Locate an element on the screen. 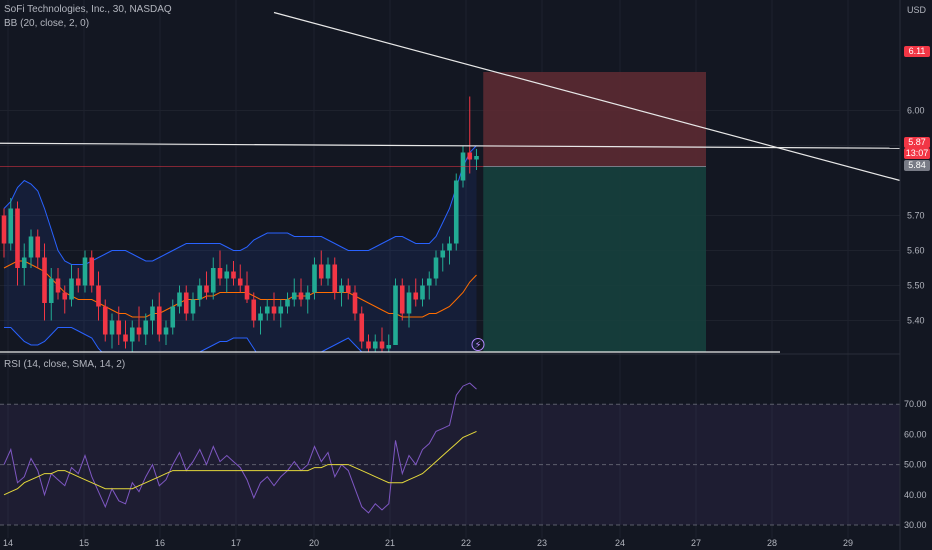  entry-price-tag: 5.84 is located at coordinates (917, 165).